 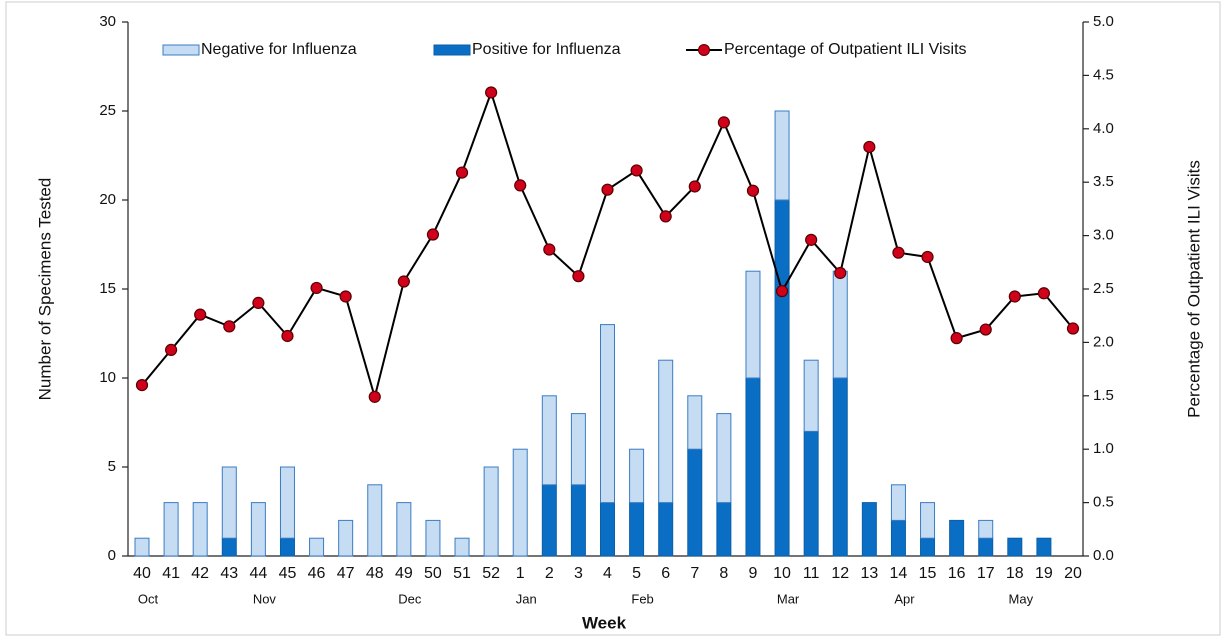 What do you see at coordinates (1103, 235) in the screenshot?
I see `y2-tick-label: 3.0` at bounding box center [1103, 235].